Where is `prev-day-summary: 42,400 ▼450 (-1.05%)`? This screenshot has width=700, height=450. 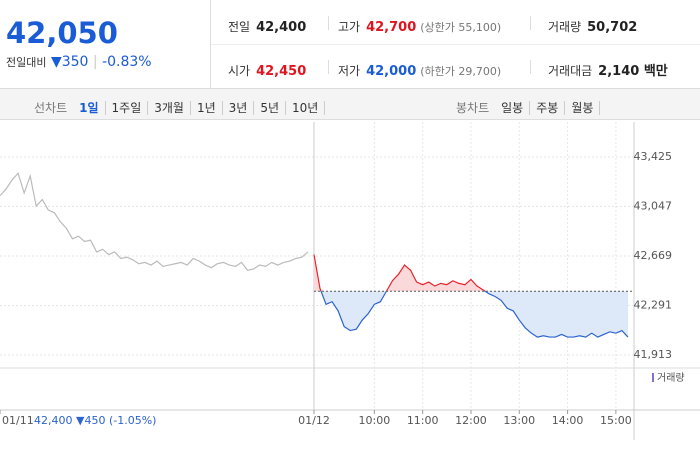
prev-day-summary: 42,400 ▼450 (-1.05%) is located at coordinates (95, 420).